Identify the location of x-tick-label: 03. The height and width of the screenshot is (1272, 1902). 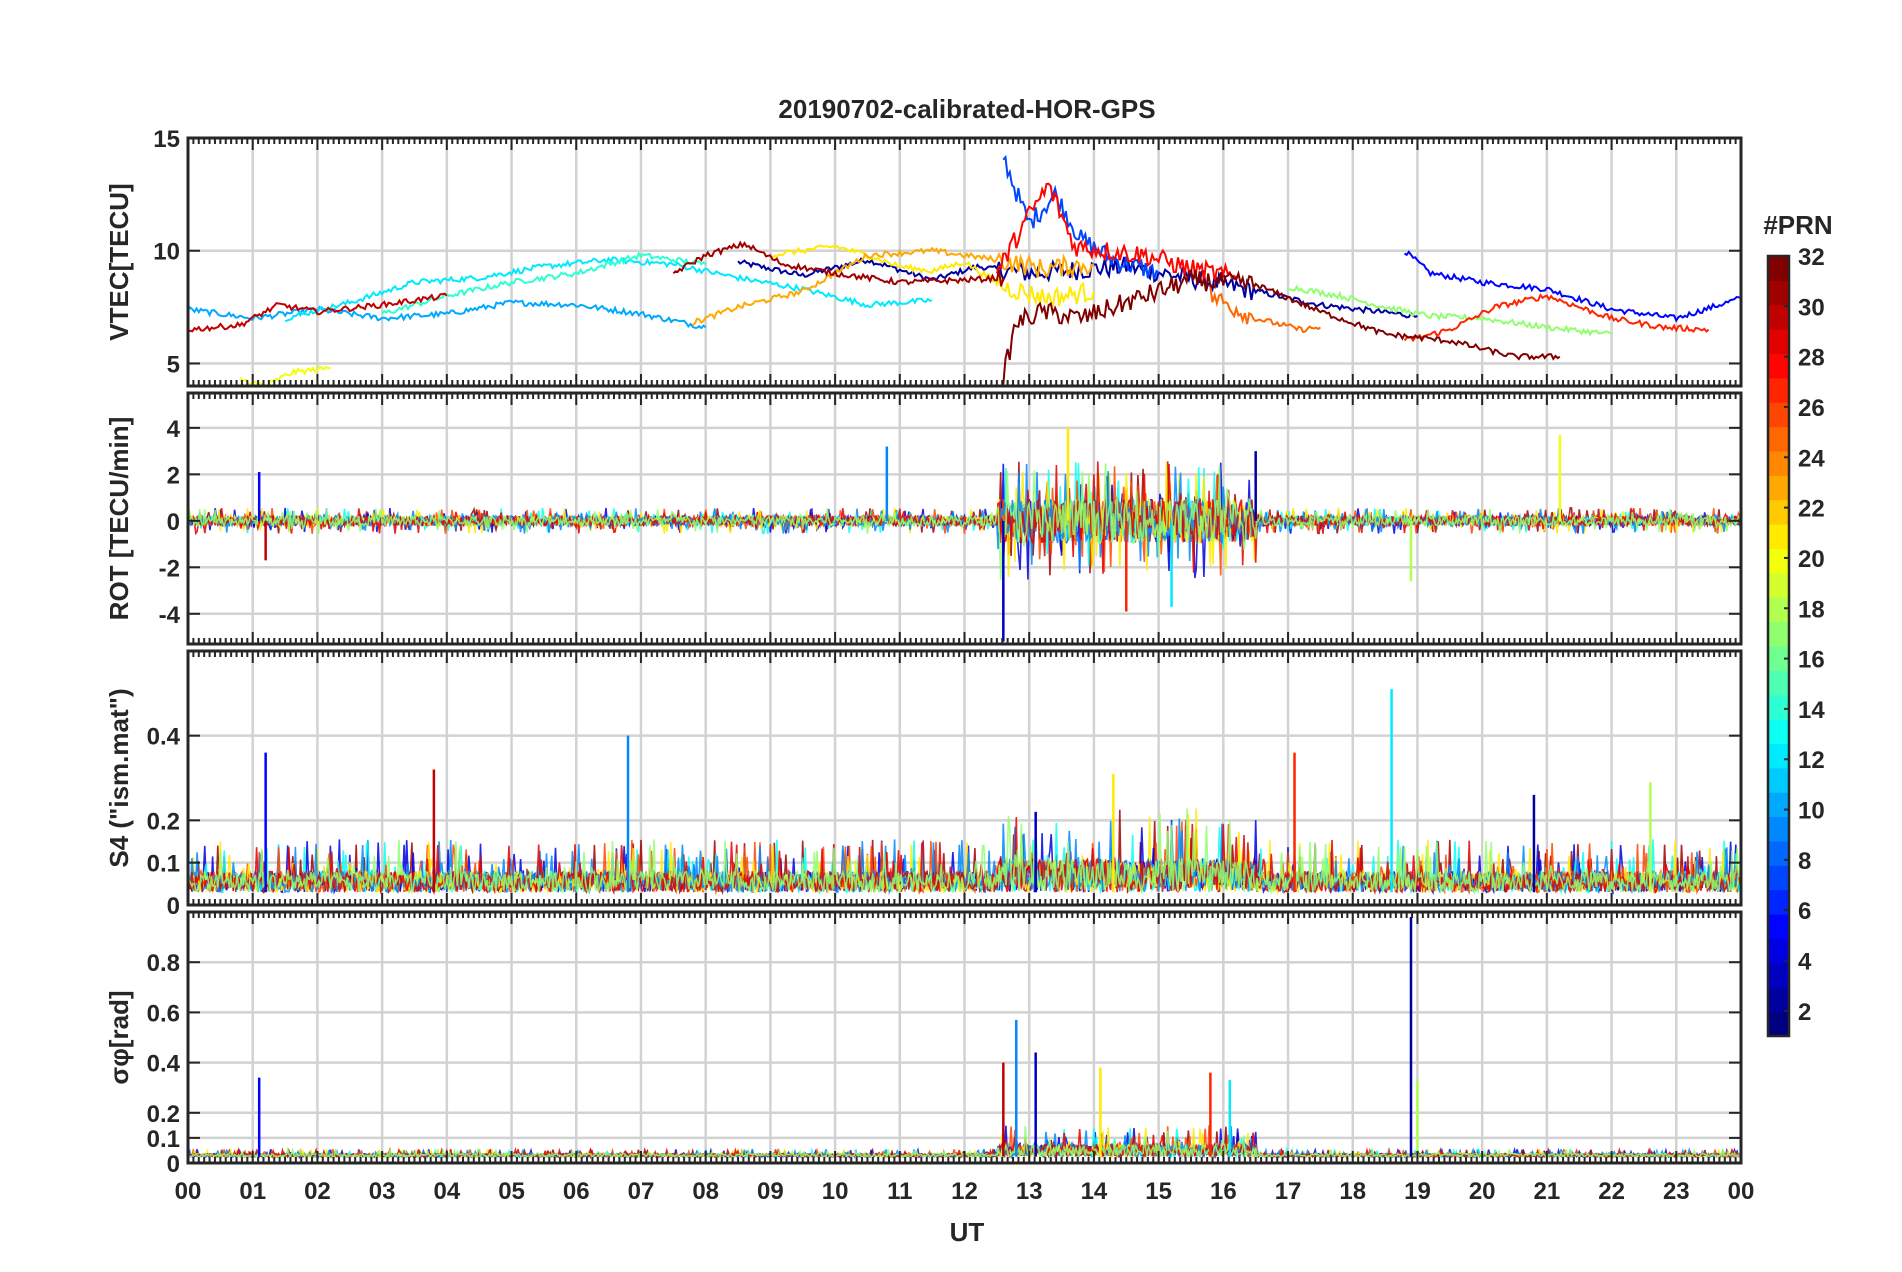
(382, 1191).